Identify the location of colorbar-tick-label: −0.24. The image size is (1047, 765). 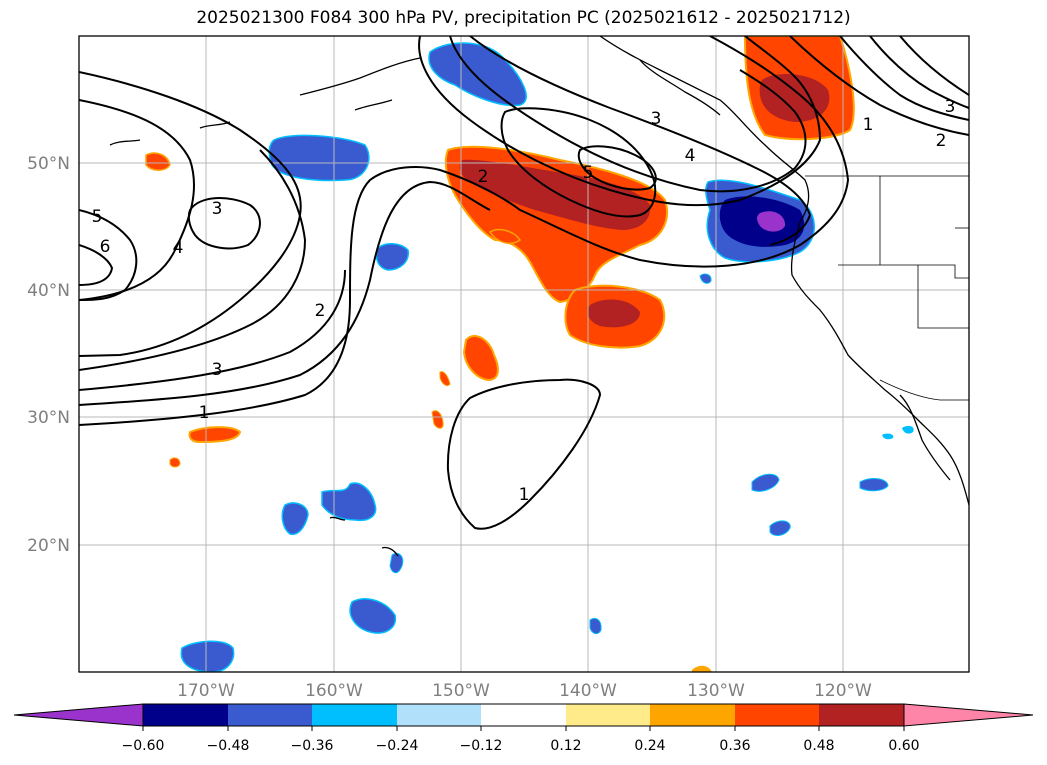
(397, 746).